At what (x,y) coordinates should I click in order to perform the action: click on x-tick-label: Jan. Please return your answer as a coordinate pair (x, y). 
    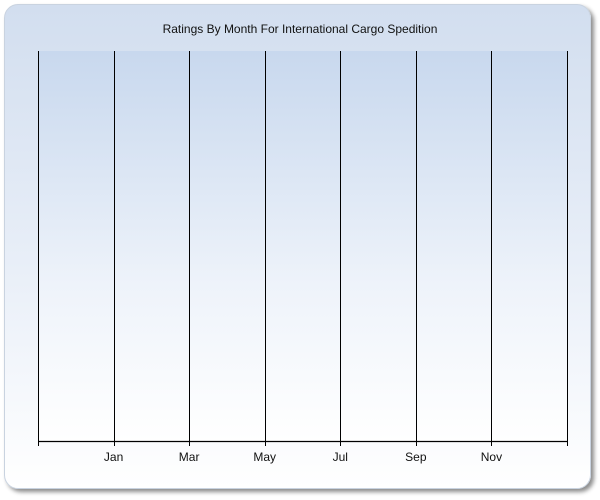
    Looking at the image, I should click on (113, 457).